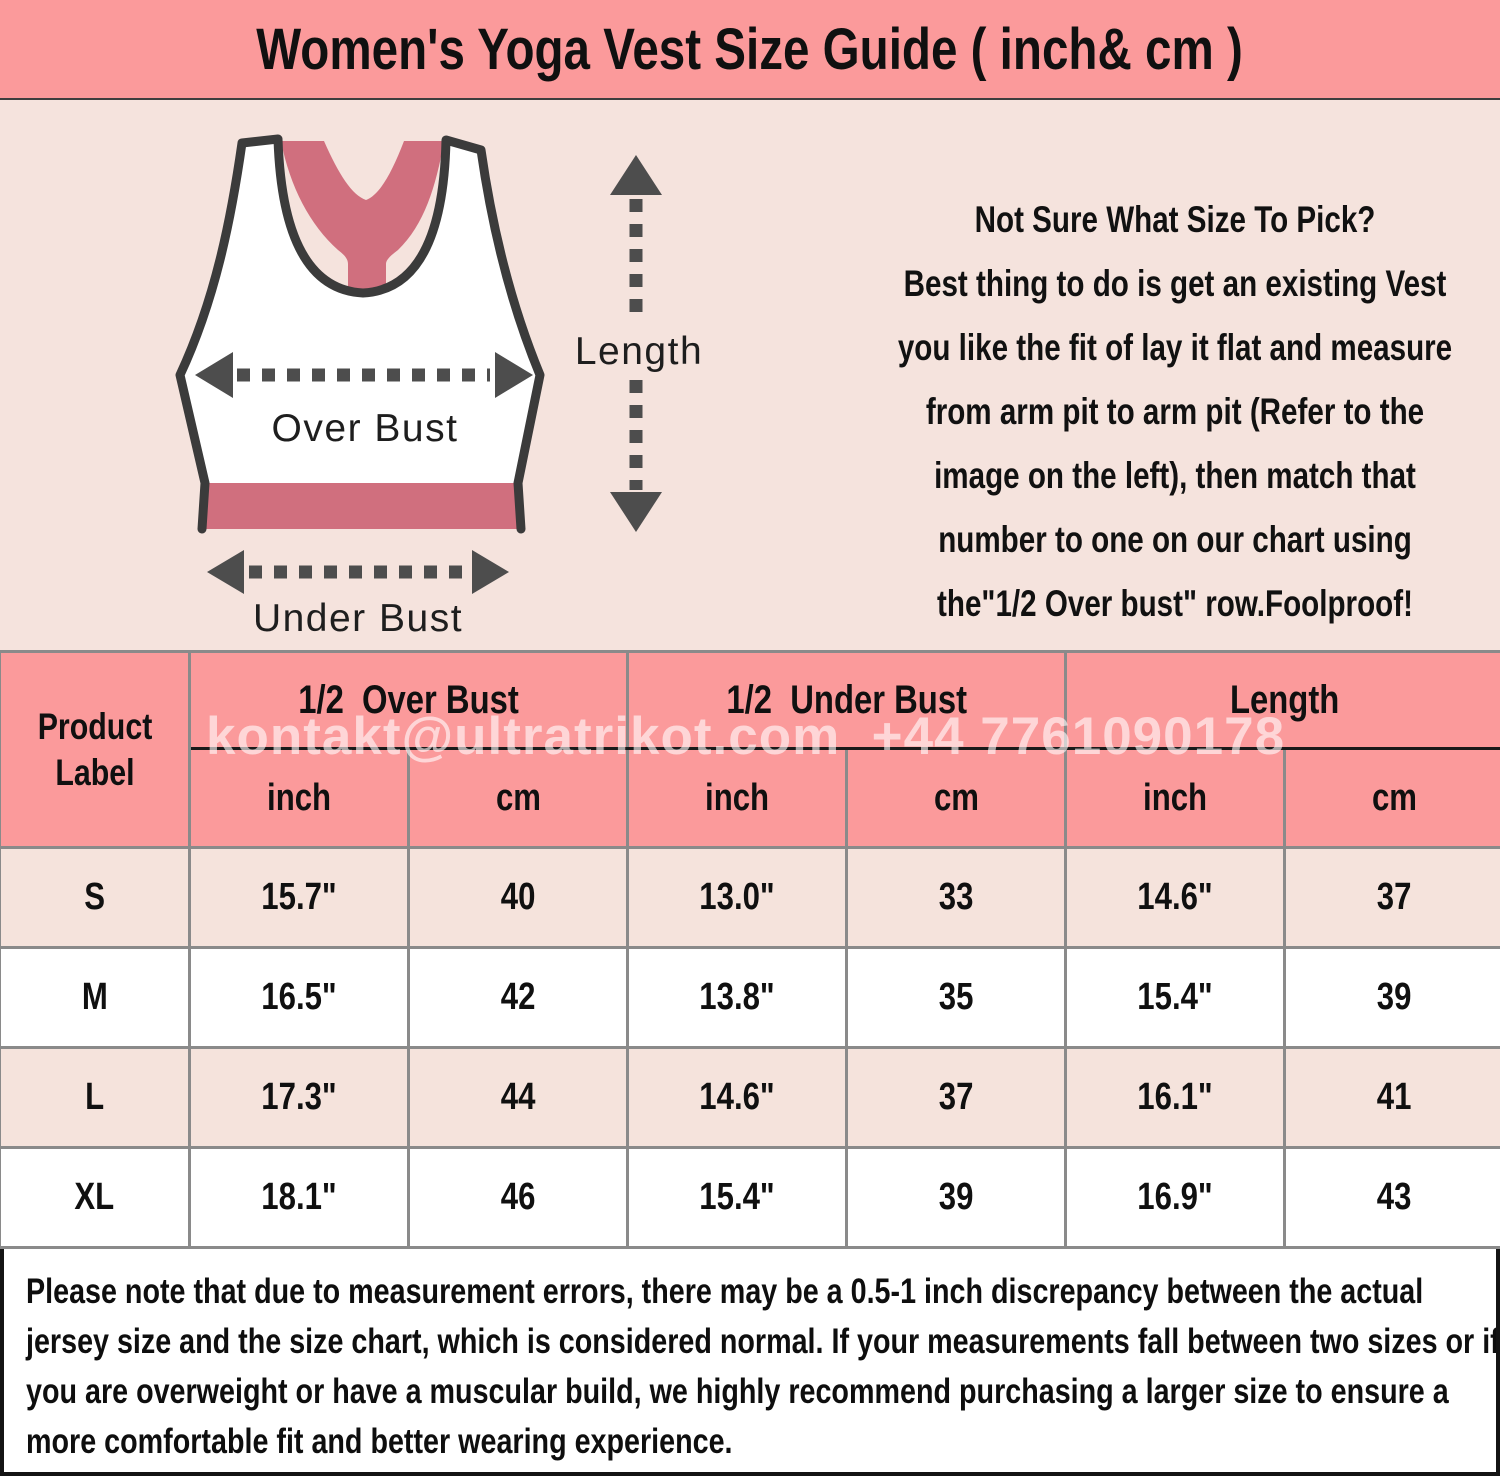 This screenshot has height=1476, width=1500. I want to click on size-label: S, so click(95, 897).